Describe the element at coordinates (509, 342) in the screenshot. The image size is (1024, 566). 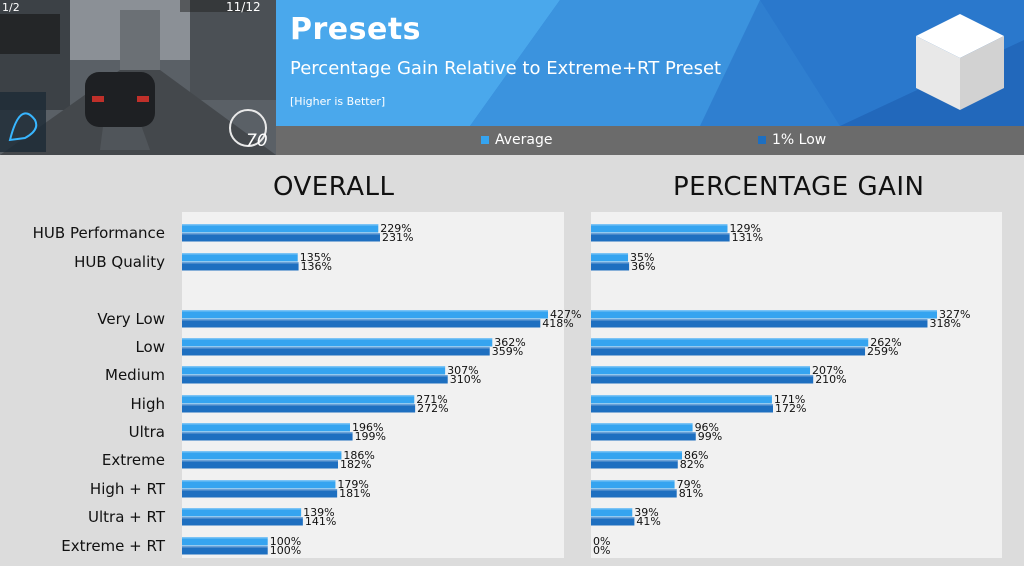
I see `data-label-overall: 362%` at that location.